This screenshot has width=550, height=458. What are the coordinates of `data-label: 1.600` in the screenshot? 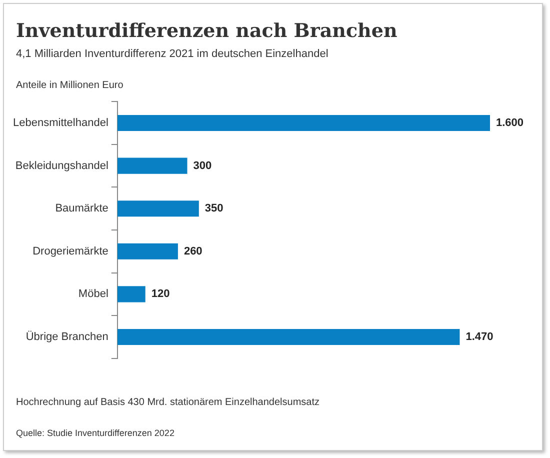 It's located at (510, 123).